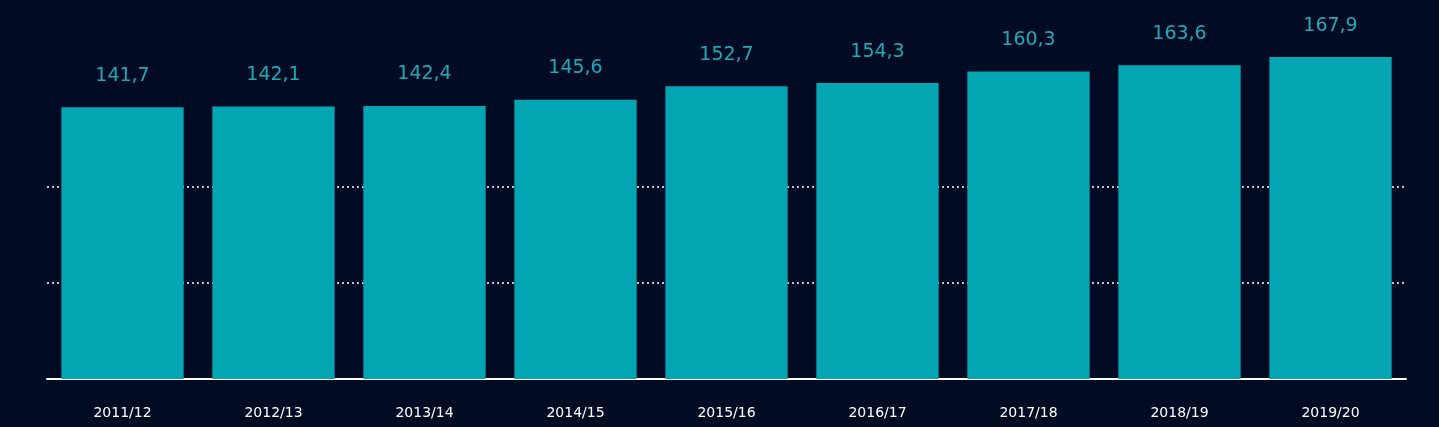 The width and height of the screenshot is (1439, 427). I want to click on x-tick-label: 2014/15, so click(575, 412).